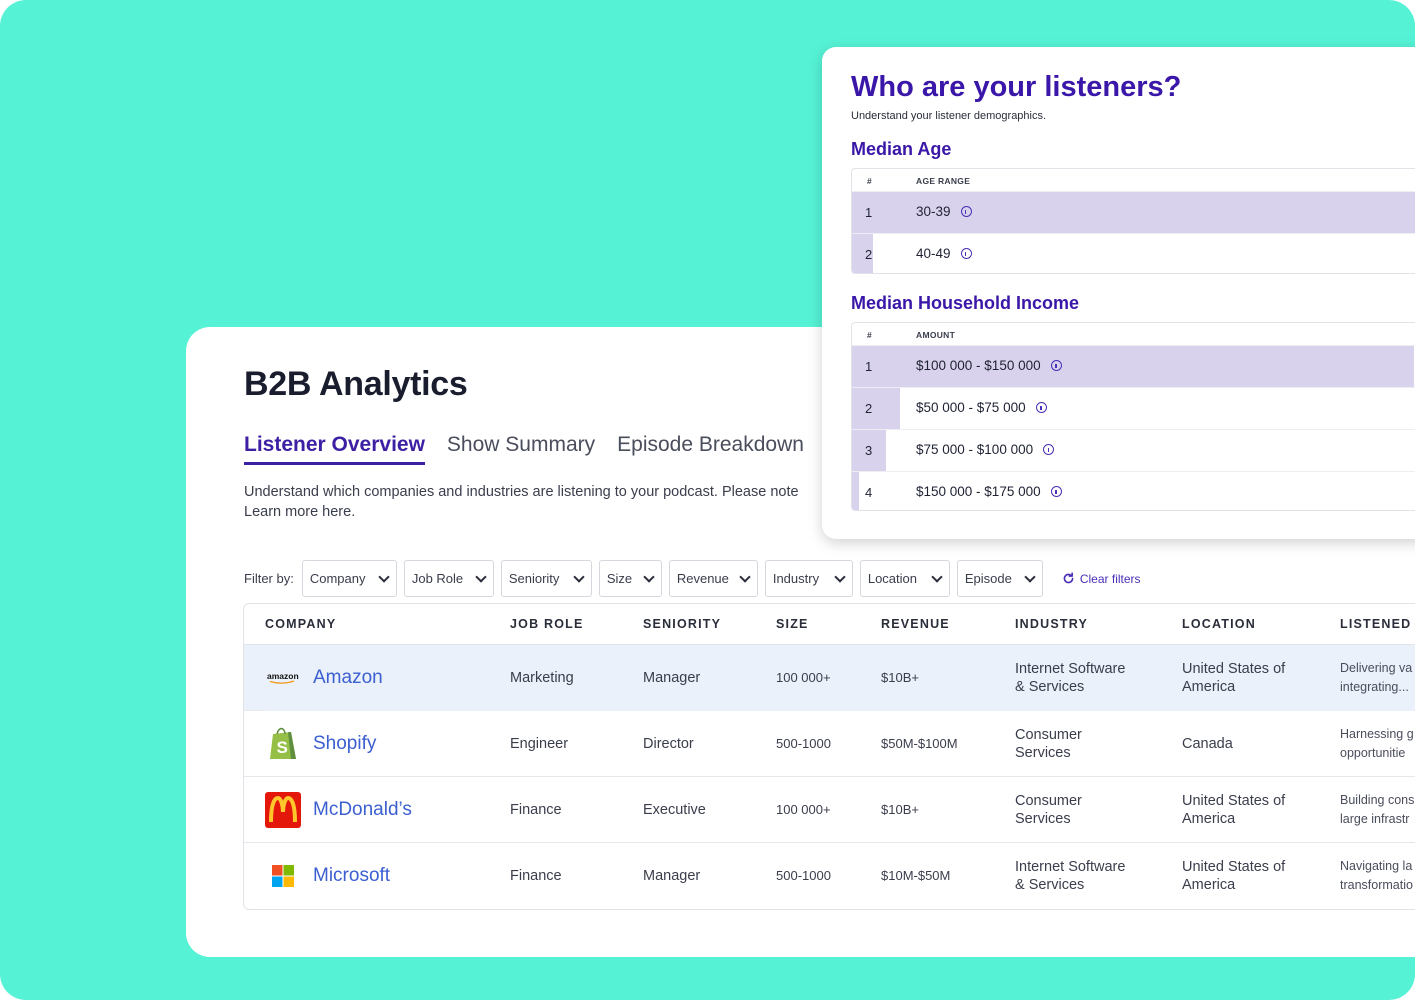 This screenshot has height=1000, width=1415. Describe the element at coordinates (546, 578) in the screenshot. I see `filter-seniority-dropdown: Seniority` at that location.